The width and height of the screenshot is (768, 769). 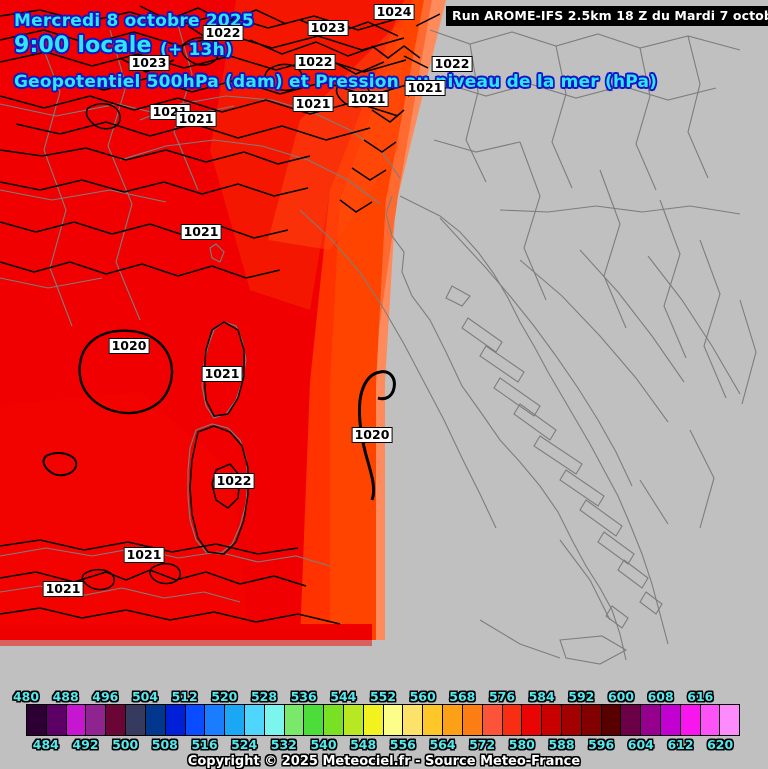 What do you see at coordinates (442, 744) in the screenshot?
I see `colorbar-tick-label: 564` at bounding box center [442, 744].